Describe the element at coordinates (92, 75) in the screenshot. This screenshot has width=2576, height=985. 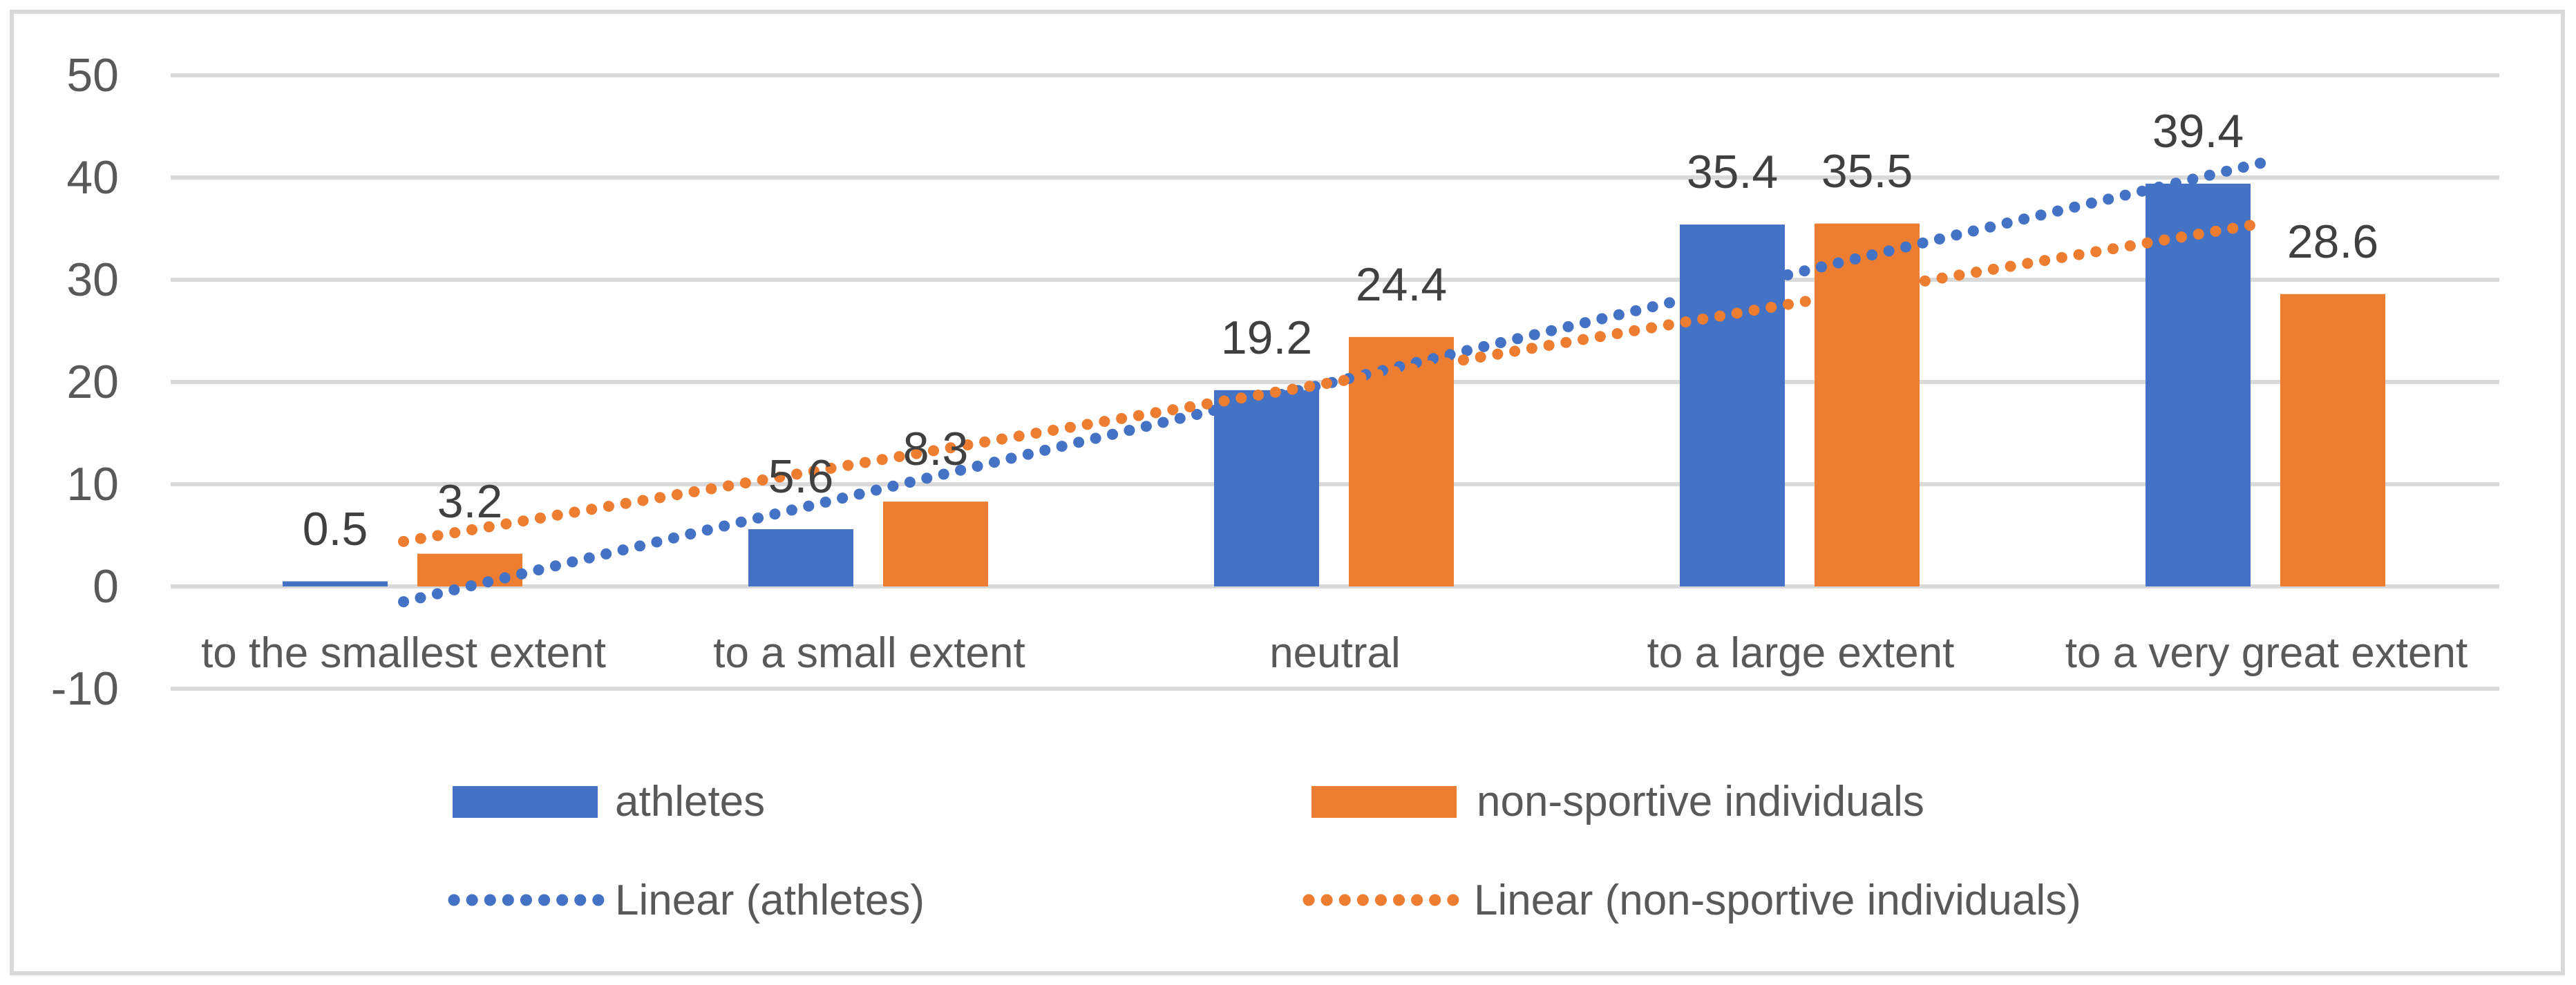
I see `y-tick-label: 50` at that location.